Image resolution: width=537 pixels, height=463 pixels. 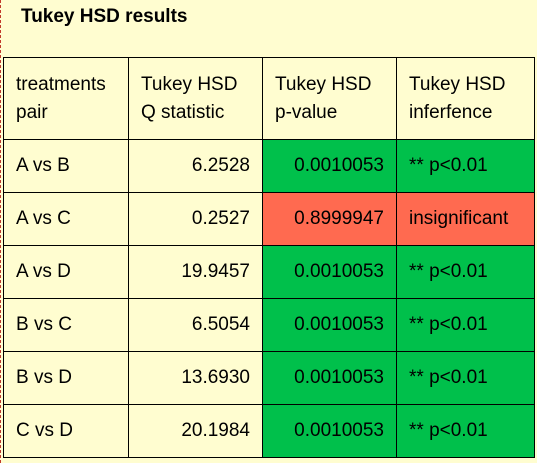 I want to click on header-p-value: Tukey HSD p-value, so click(x=329, y=98).